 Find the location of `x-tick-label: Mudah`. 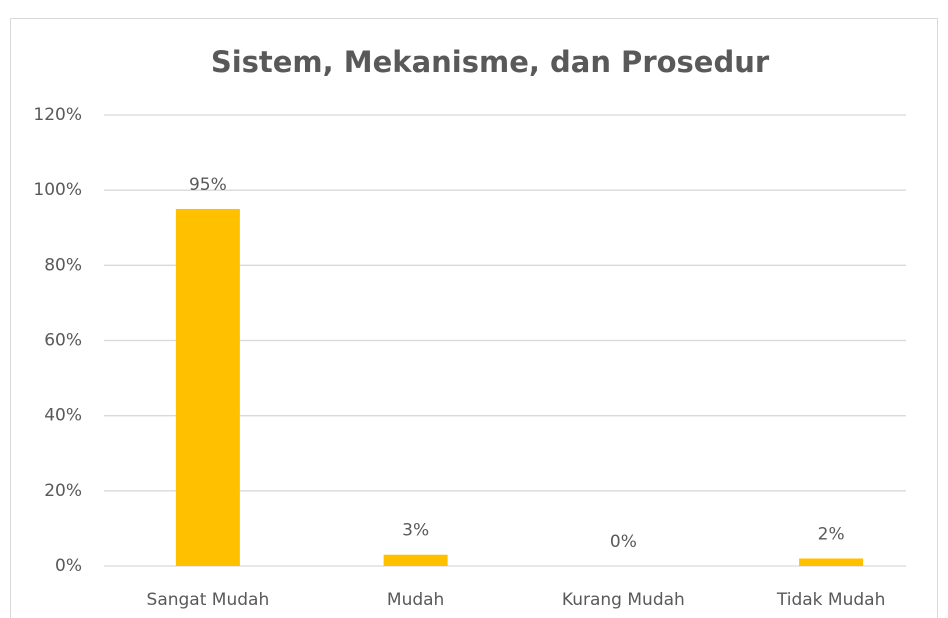

x-tick-label: Mudah is located at coordinates (415, 600).